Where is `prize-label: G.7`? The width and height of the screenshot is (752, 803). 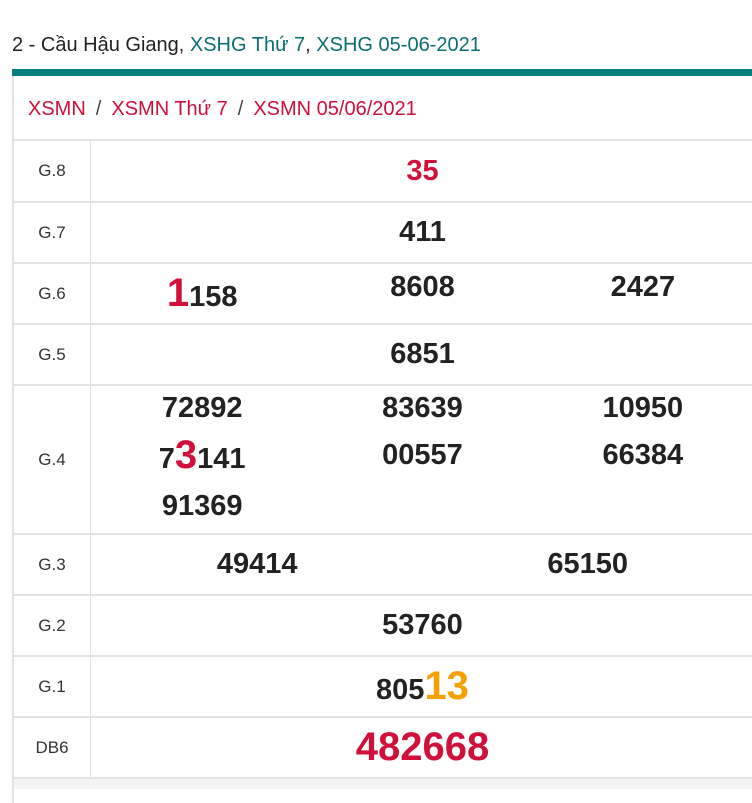 prize-label: G.7 is located at coordinates (52, 233).